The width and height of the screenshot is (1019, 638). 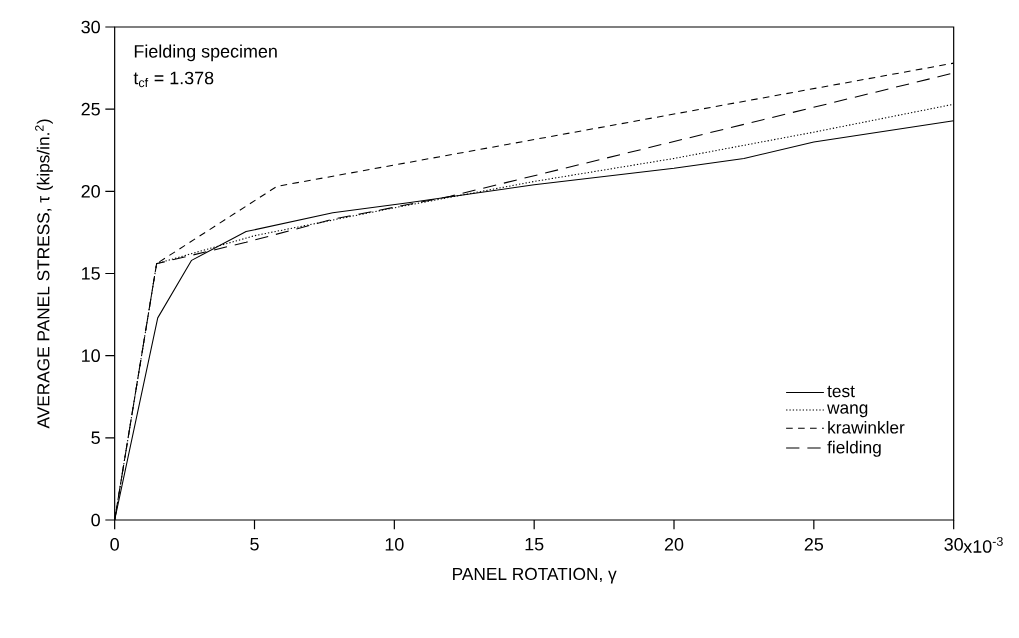 I want to click on y-tick-label: 0, so click(x=95, y=520).